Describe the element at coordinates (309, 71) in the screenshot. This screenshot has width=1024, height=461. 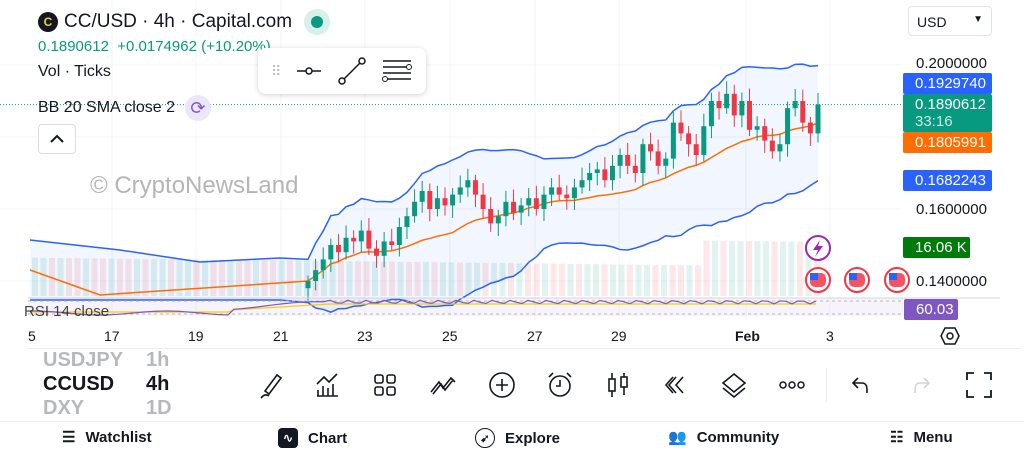
I see `horizontal-line-icon` at that location.